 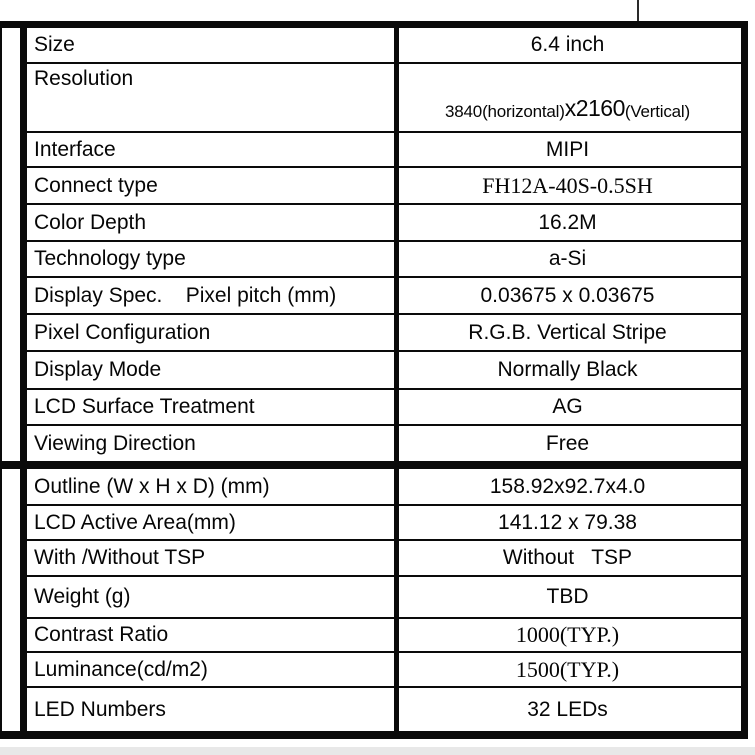 What do you see at coordinates (567, 295) in the screenshot?
I see `spec-value-pixel-pitch: 0.03675 x 0.03675` at bounding box center [567, 295].